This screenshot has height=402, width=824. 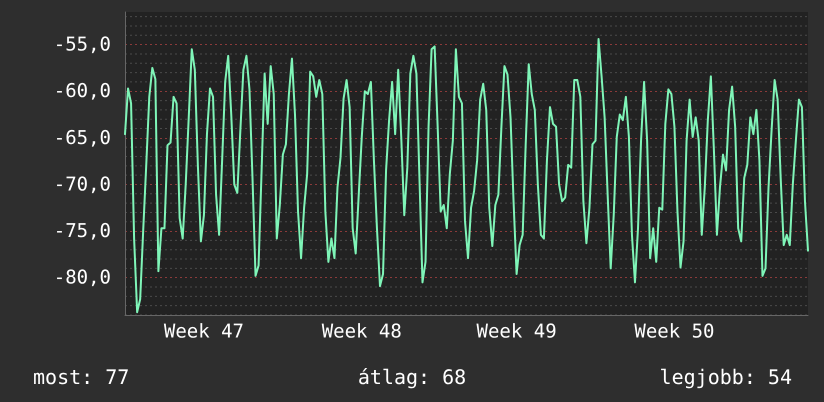 I want to click on x-tick-label: Week 47, so click(x=204, y=331).